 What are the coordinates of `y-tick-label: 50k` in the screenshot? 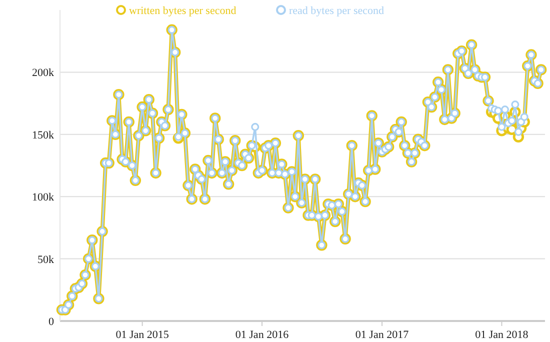 It's located at (46, 260).